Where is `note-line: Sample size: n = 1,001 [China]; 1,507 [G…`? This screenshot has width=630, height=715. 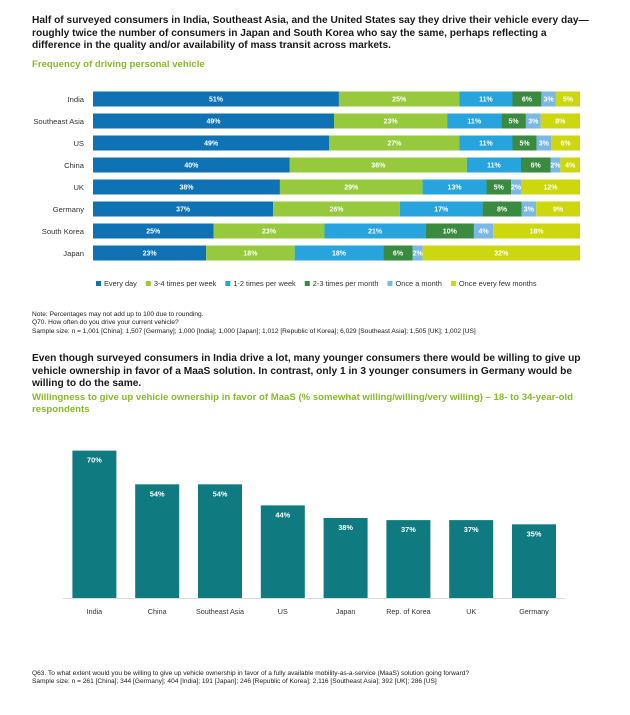
note-line: Sample size: n = 1,001 [China]; 1,507 [G… is located at coordinates (254, 331).